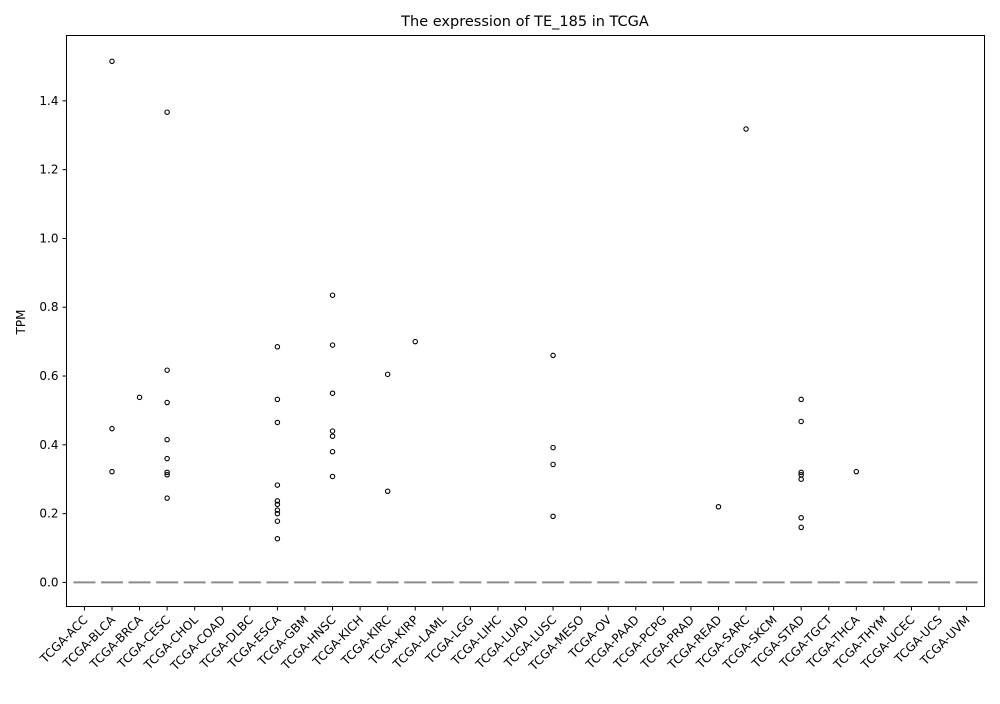  What do you see at coordinates (48, 445) in the screenshot?
I see `y-tick-label: 0.4` at bounding box center [48, 445].